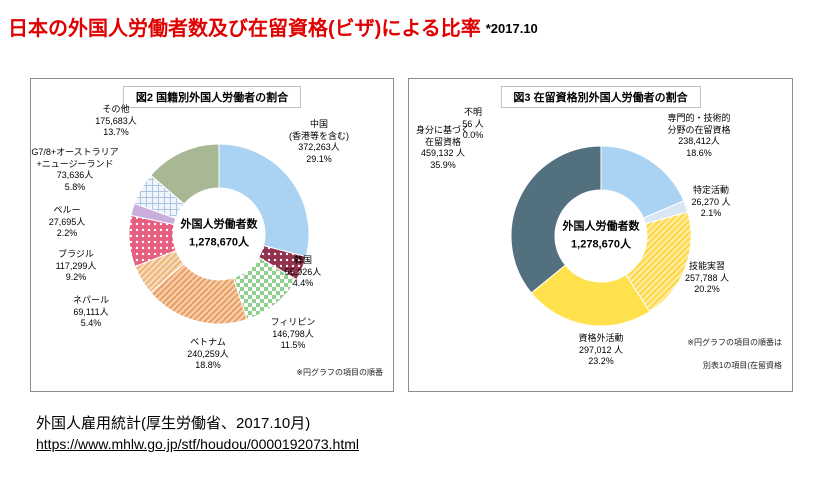 Image resolution: width=820 pixels, height=479 pixels. Describe the element at coordinates (601, 350) in the screenshot. I see `segment-label-outside-status: 資格外活動 297,012 人 23.2%` at that location.